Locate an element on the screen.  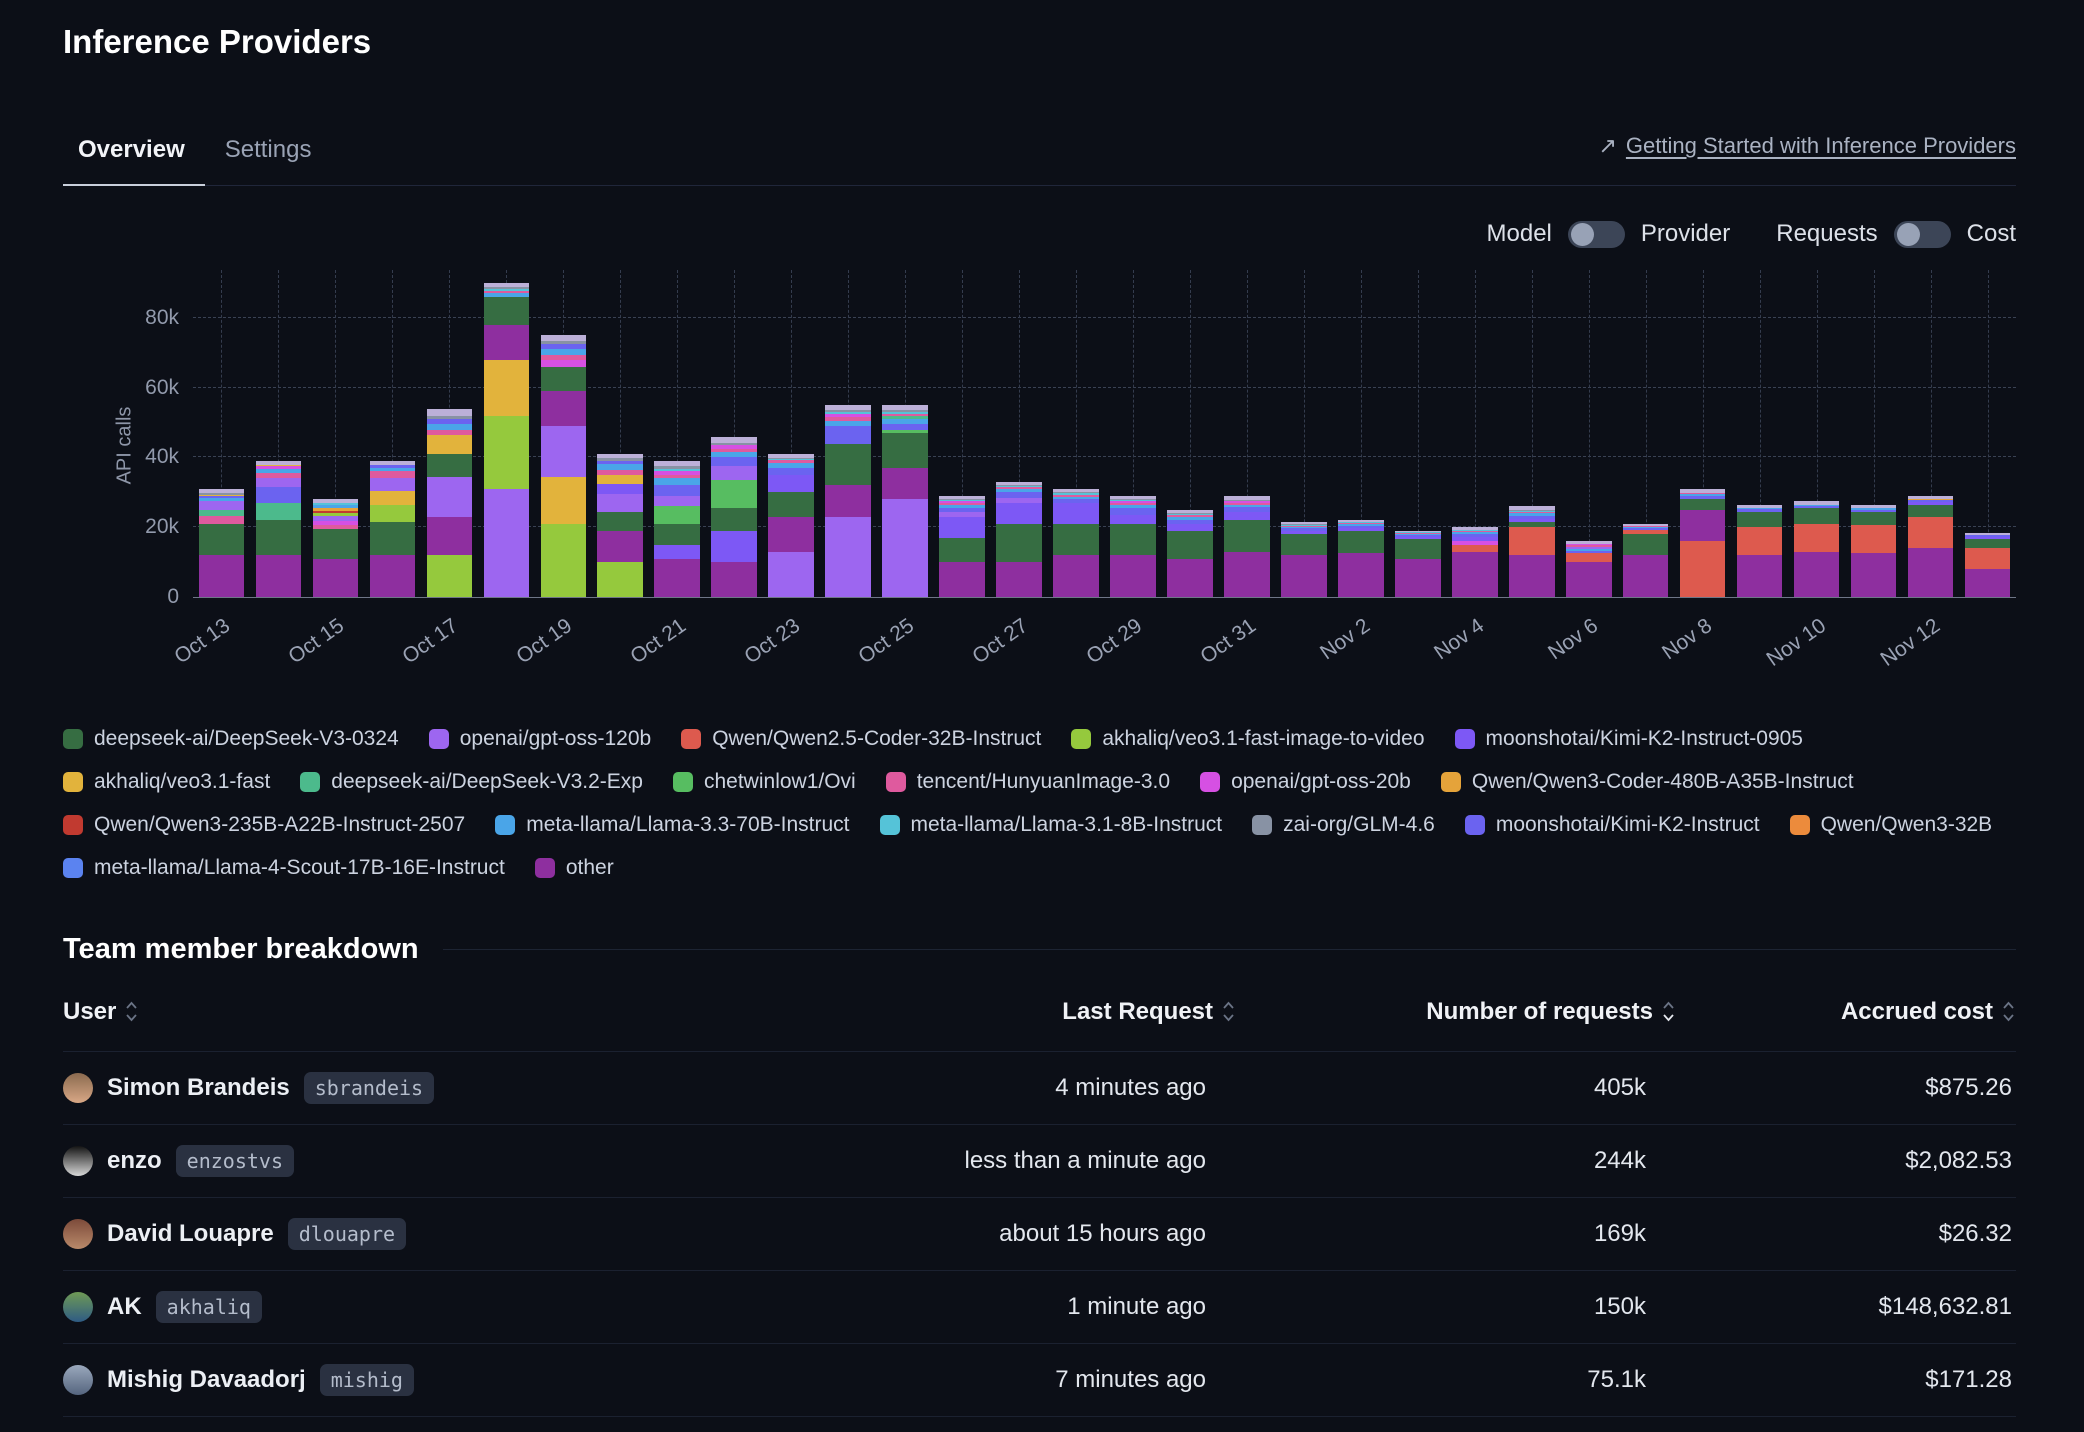
legend-label: Qwen/Qwen3-235B-A22B-Instruct-2507 is located at coordinates (280, 824).